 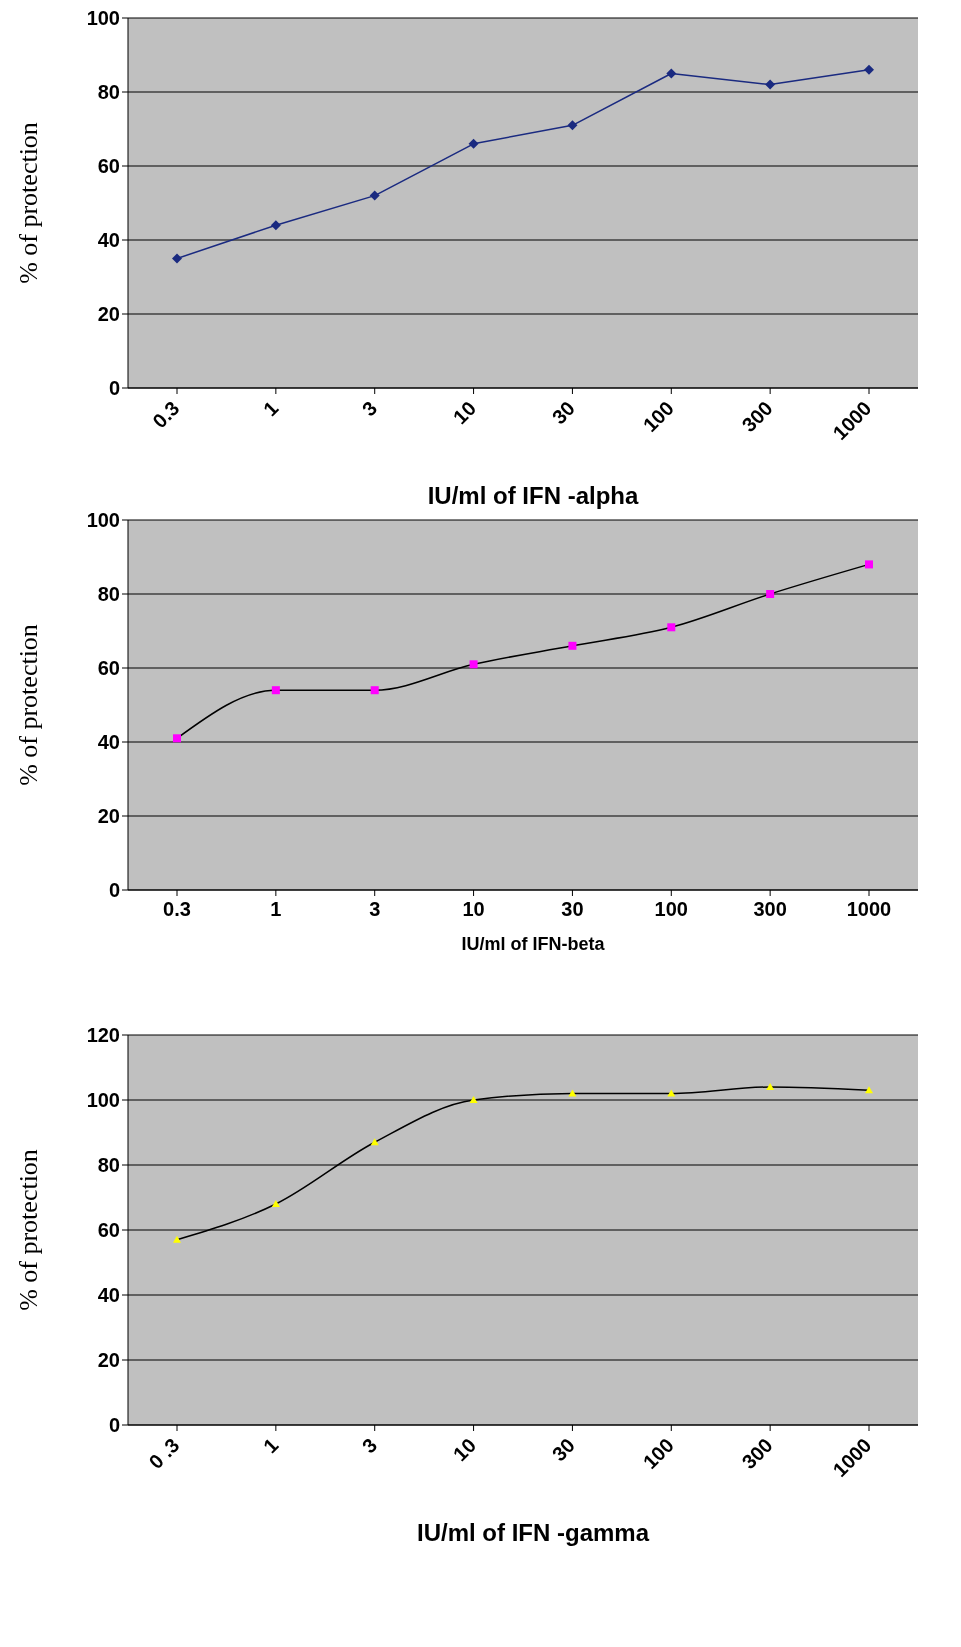 What do you see at coordinates (164, 1454) in the screenshot?
I see `x-tick-label: 0 .3` at bounding box center [164, 1454].